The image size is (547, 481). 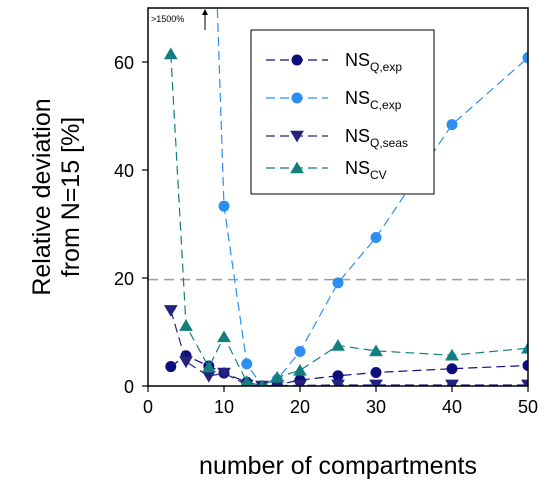 What do you see at coordinates (326, 170) in the screenshot?
I see `legend-entry: NSCV` at bounding box center [326, 170].